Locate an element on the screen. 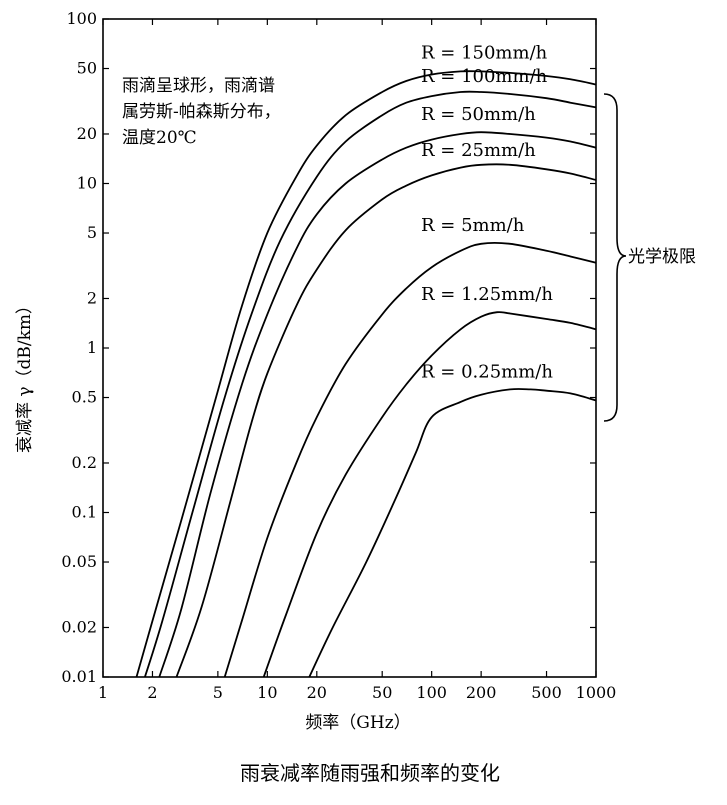 This screenshot has height=805, width=727. y-tick-label: 50 is located at coordinates (87, 68).